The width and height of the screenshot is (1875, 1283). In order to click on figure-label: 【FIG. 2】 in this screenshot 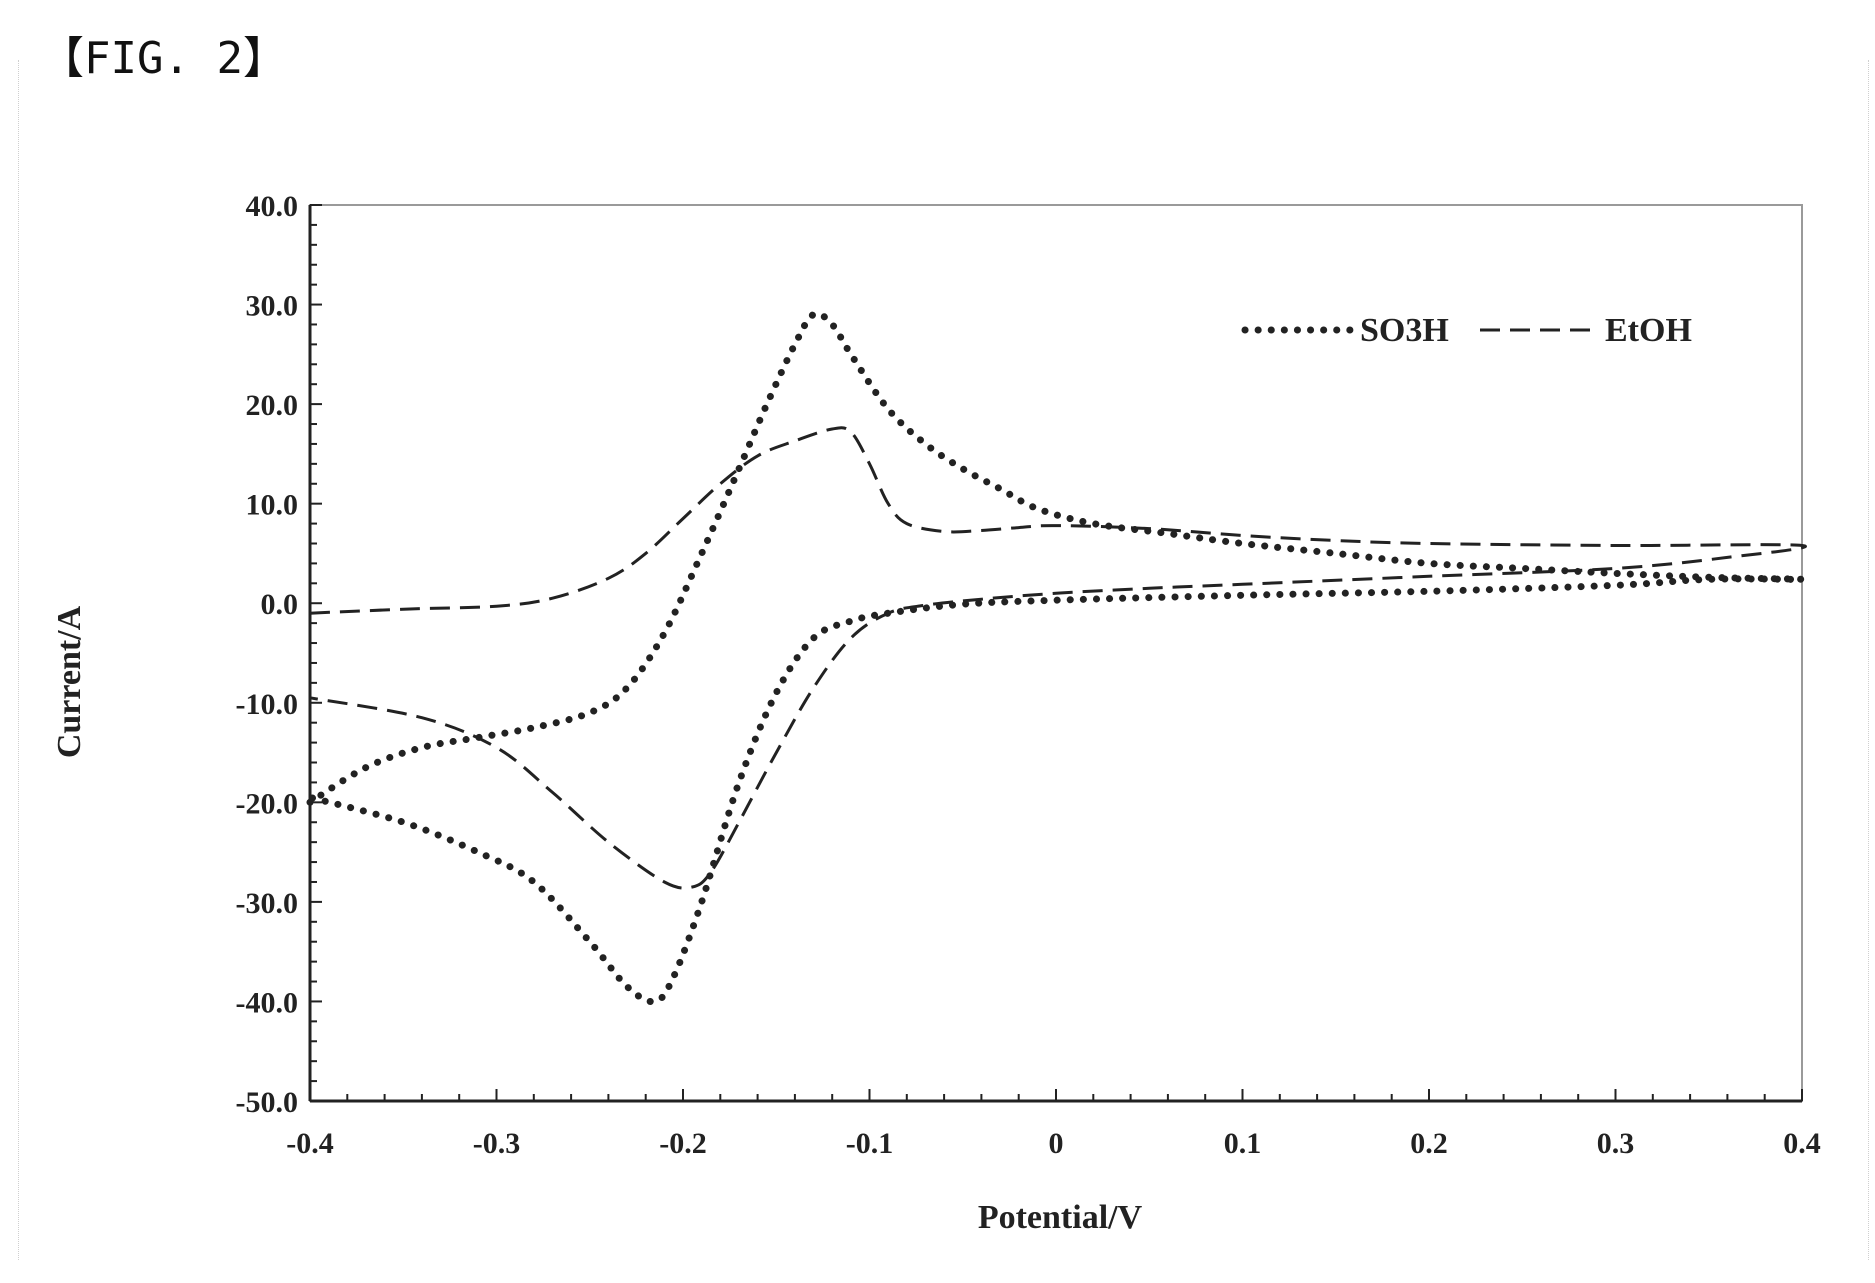, I will do `click(163, 58)`.